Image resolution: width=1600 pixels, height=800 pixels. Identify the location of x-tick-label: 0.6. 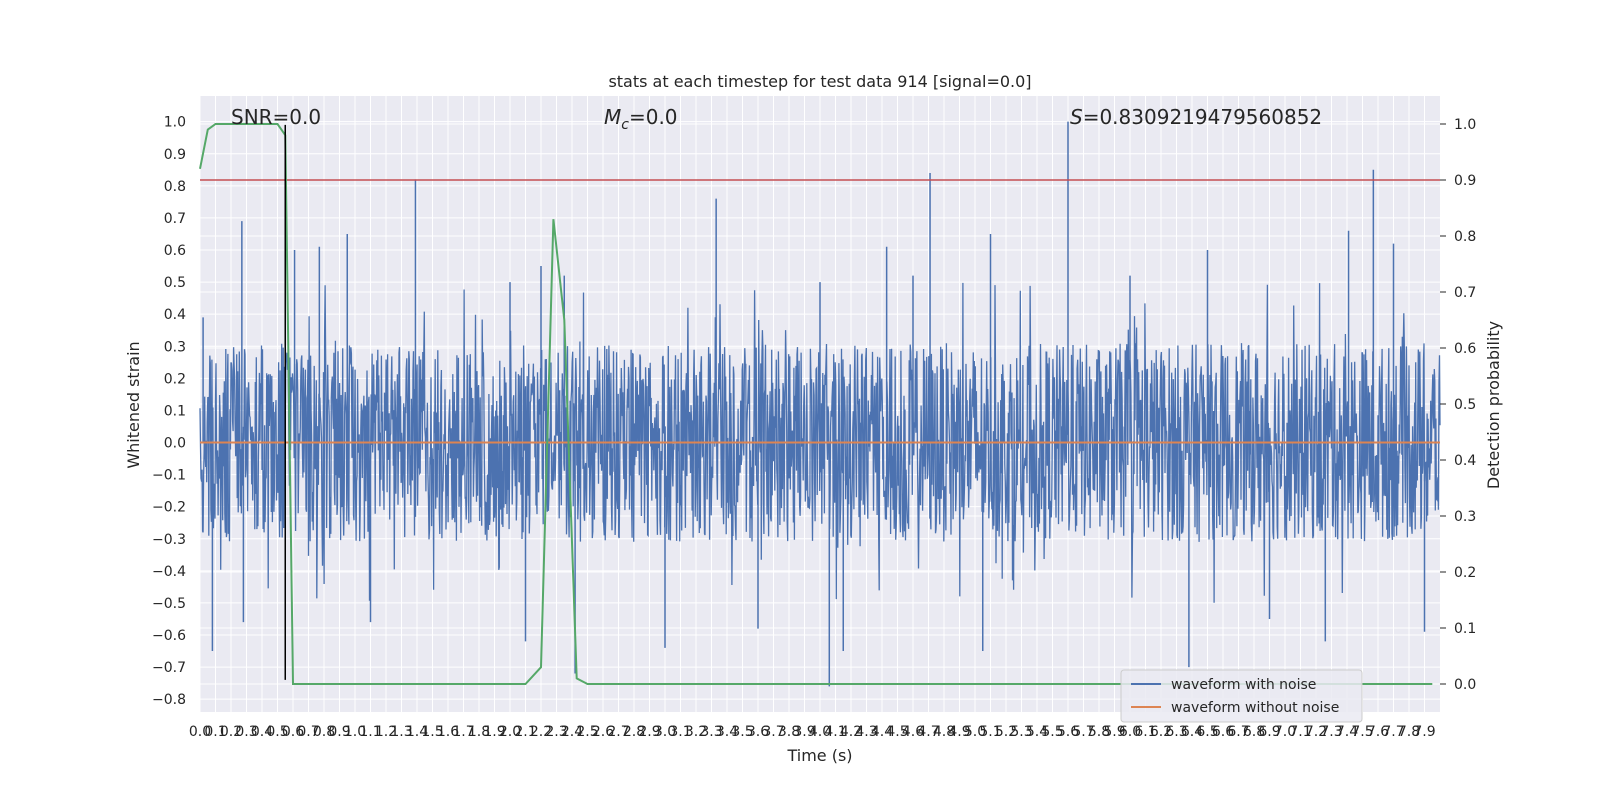
(293, 732).